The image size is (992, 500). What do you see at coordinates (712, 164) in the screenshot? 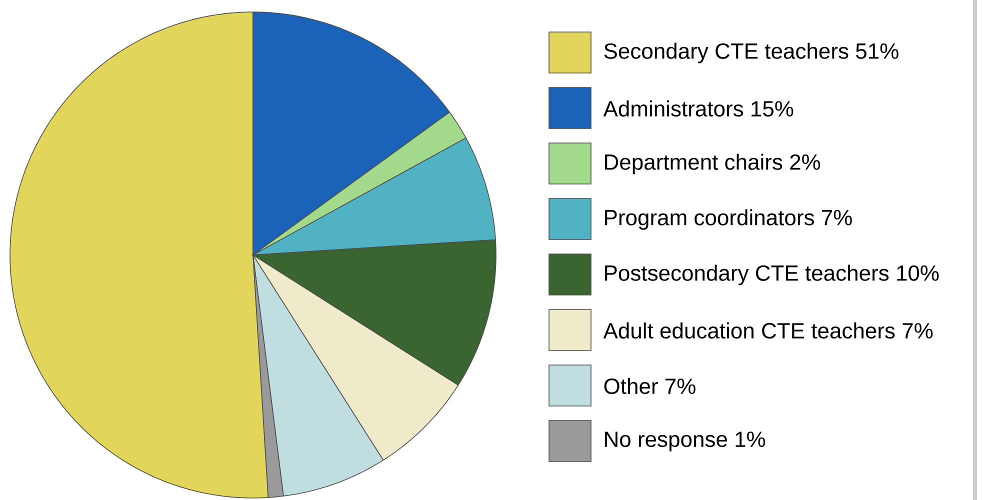
I see `legend-label: Department chairs 2%` at bounding box center [712, 164].